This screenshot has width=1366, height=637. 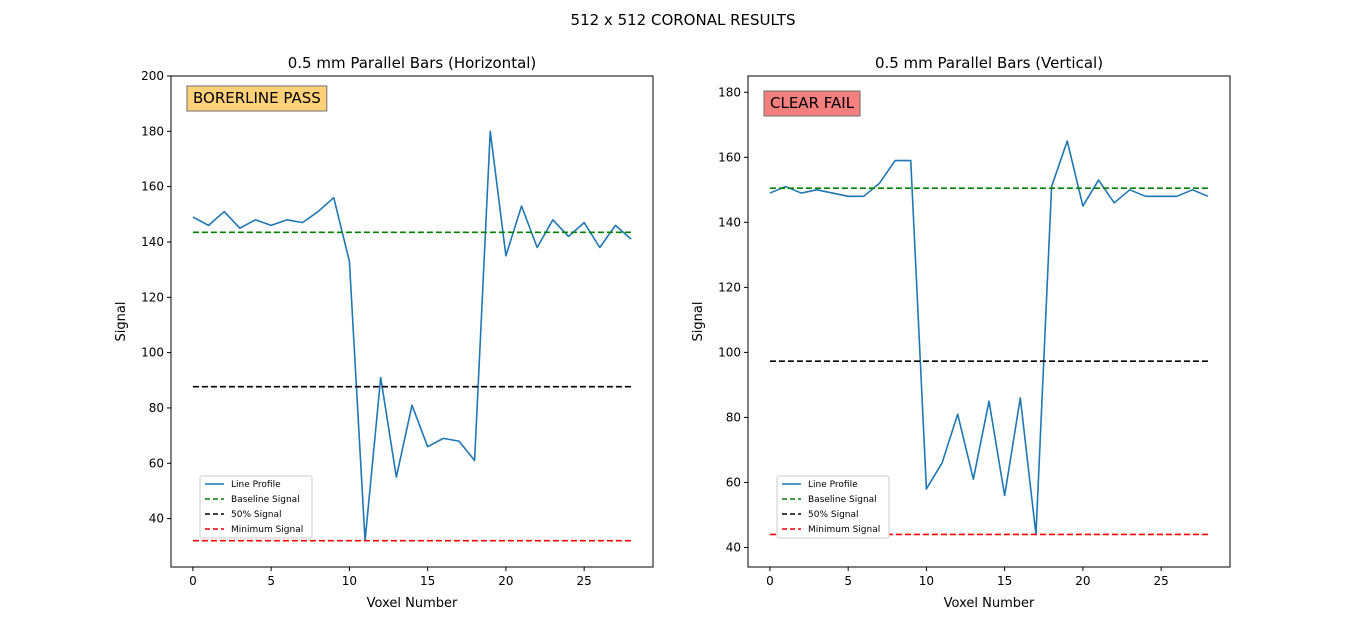 I want to click on figure-title: 512 x 512 CORONAL RESULTS, so click(x=683, y=20).